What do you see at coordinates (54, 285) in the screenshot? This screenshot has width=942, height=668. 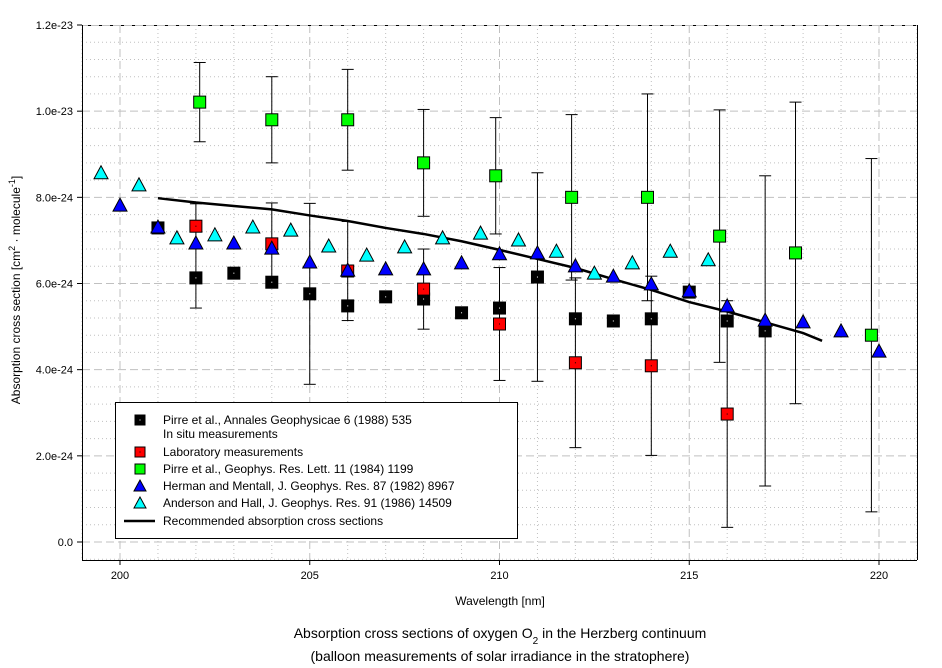 I see `y-tick-label: 6.0e-24` at bounding box center [54, 285].